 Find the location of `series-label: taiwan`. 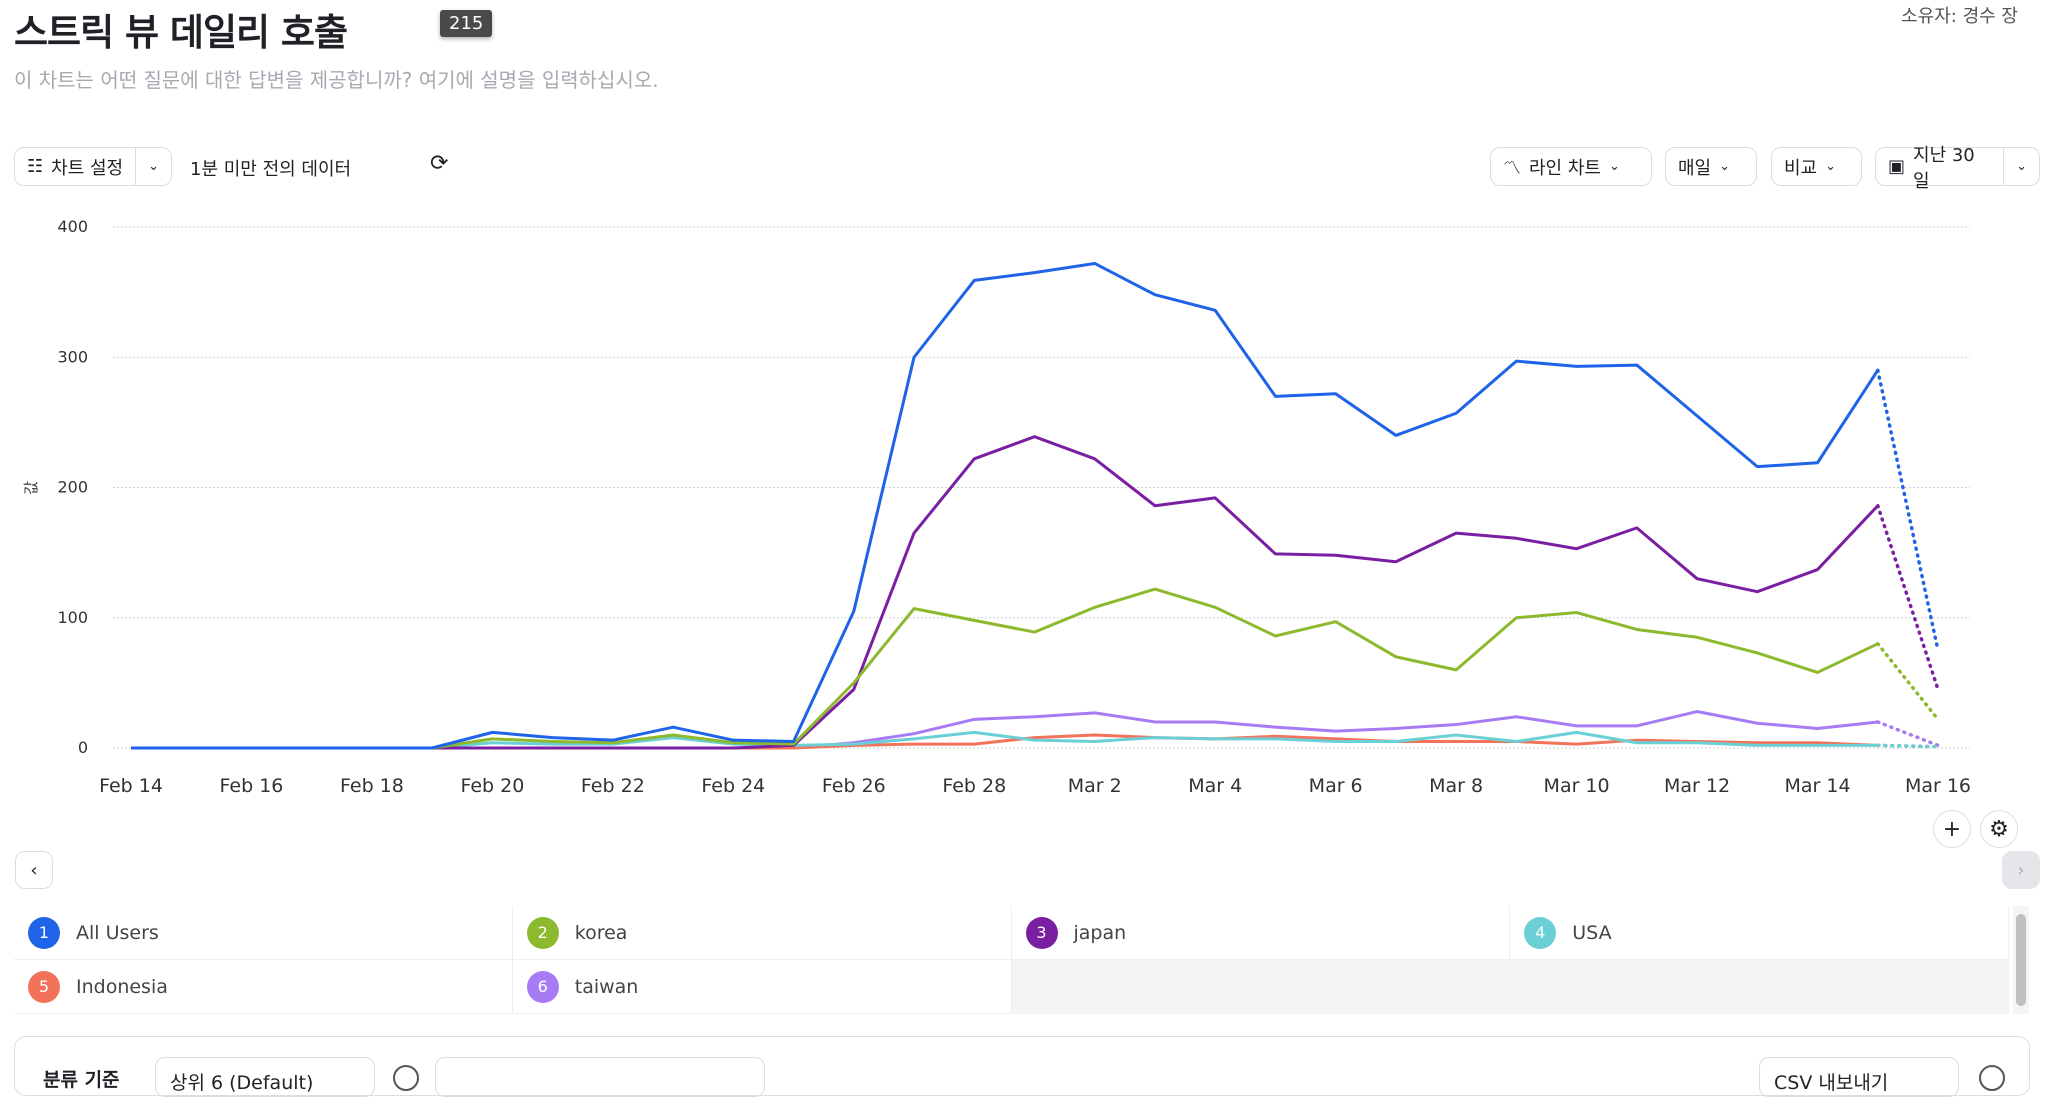

series-label: taiwan is located at coordinates (606, 986).